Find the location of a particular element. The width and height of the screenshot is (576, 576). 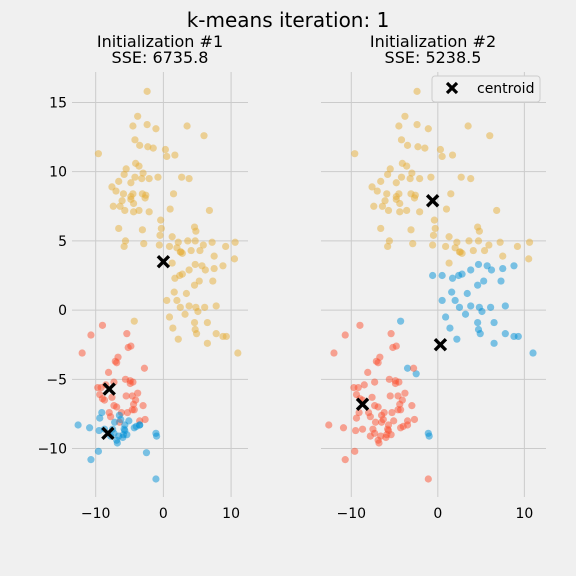

x-tick-label: −10 is located at coordinates (352, 514).